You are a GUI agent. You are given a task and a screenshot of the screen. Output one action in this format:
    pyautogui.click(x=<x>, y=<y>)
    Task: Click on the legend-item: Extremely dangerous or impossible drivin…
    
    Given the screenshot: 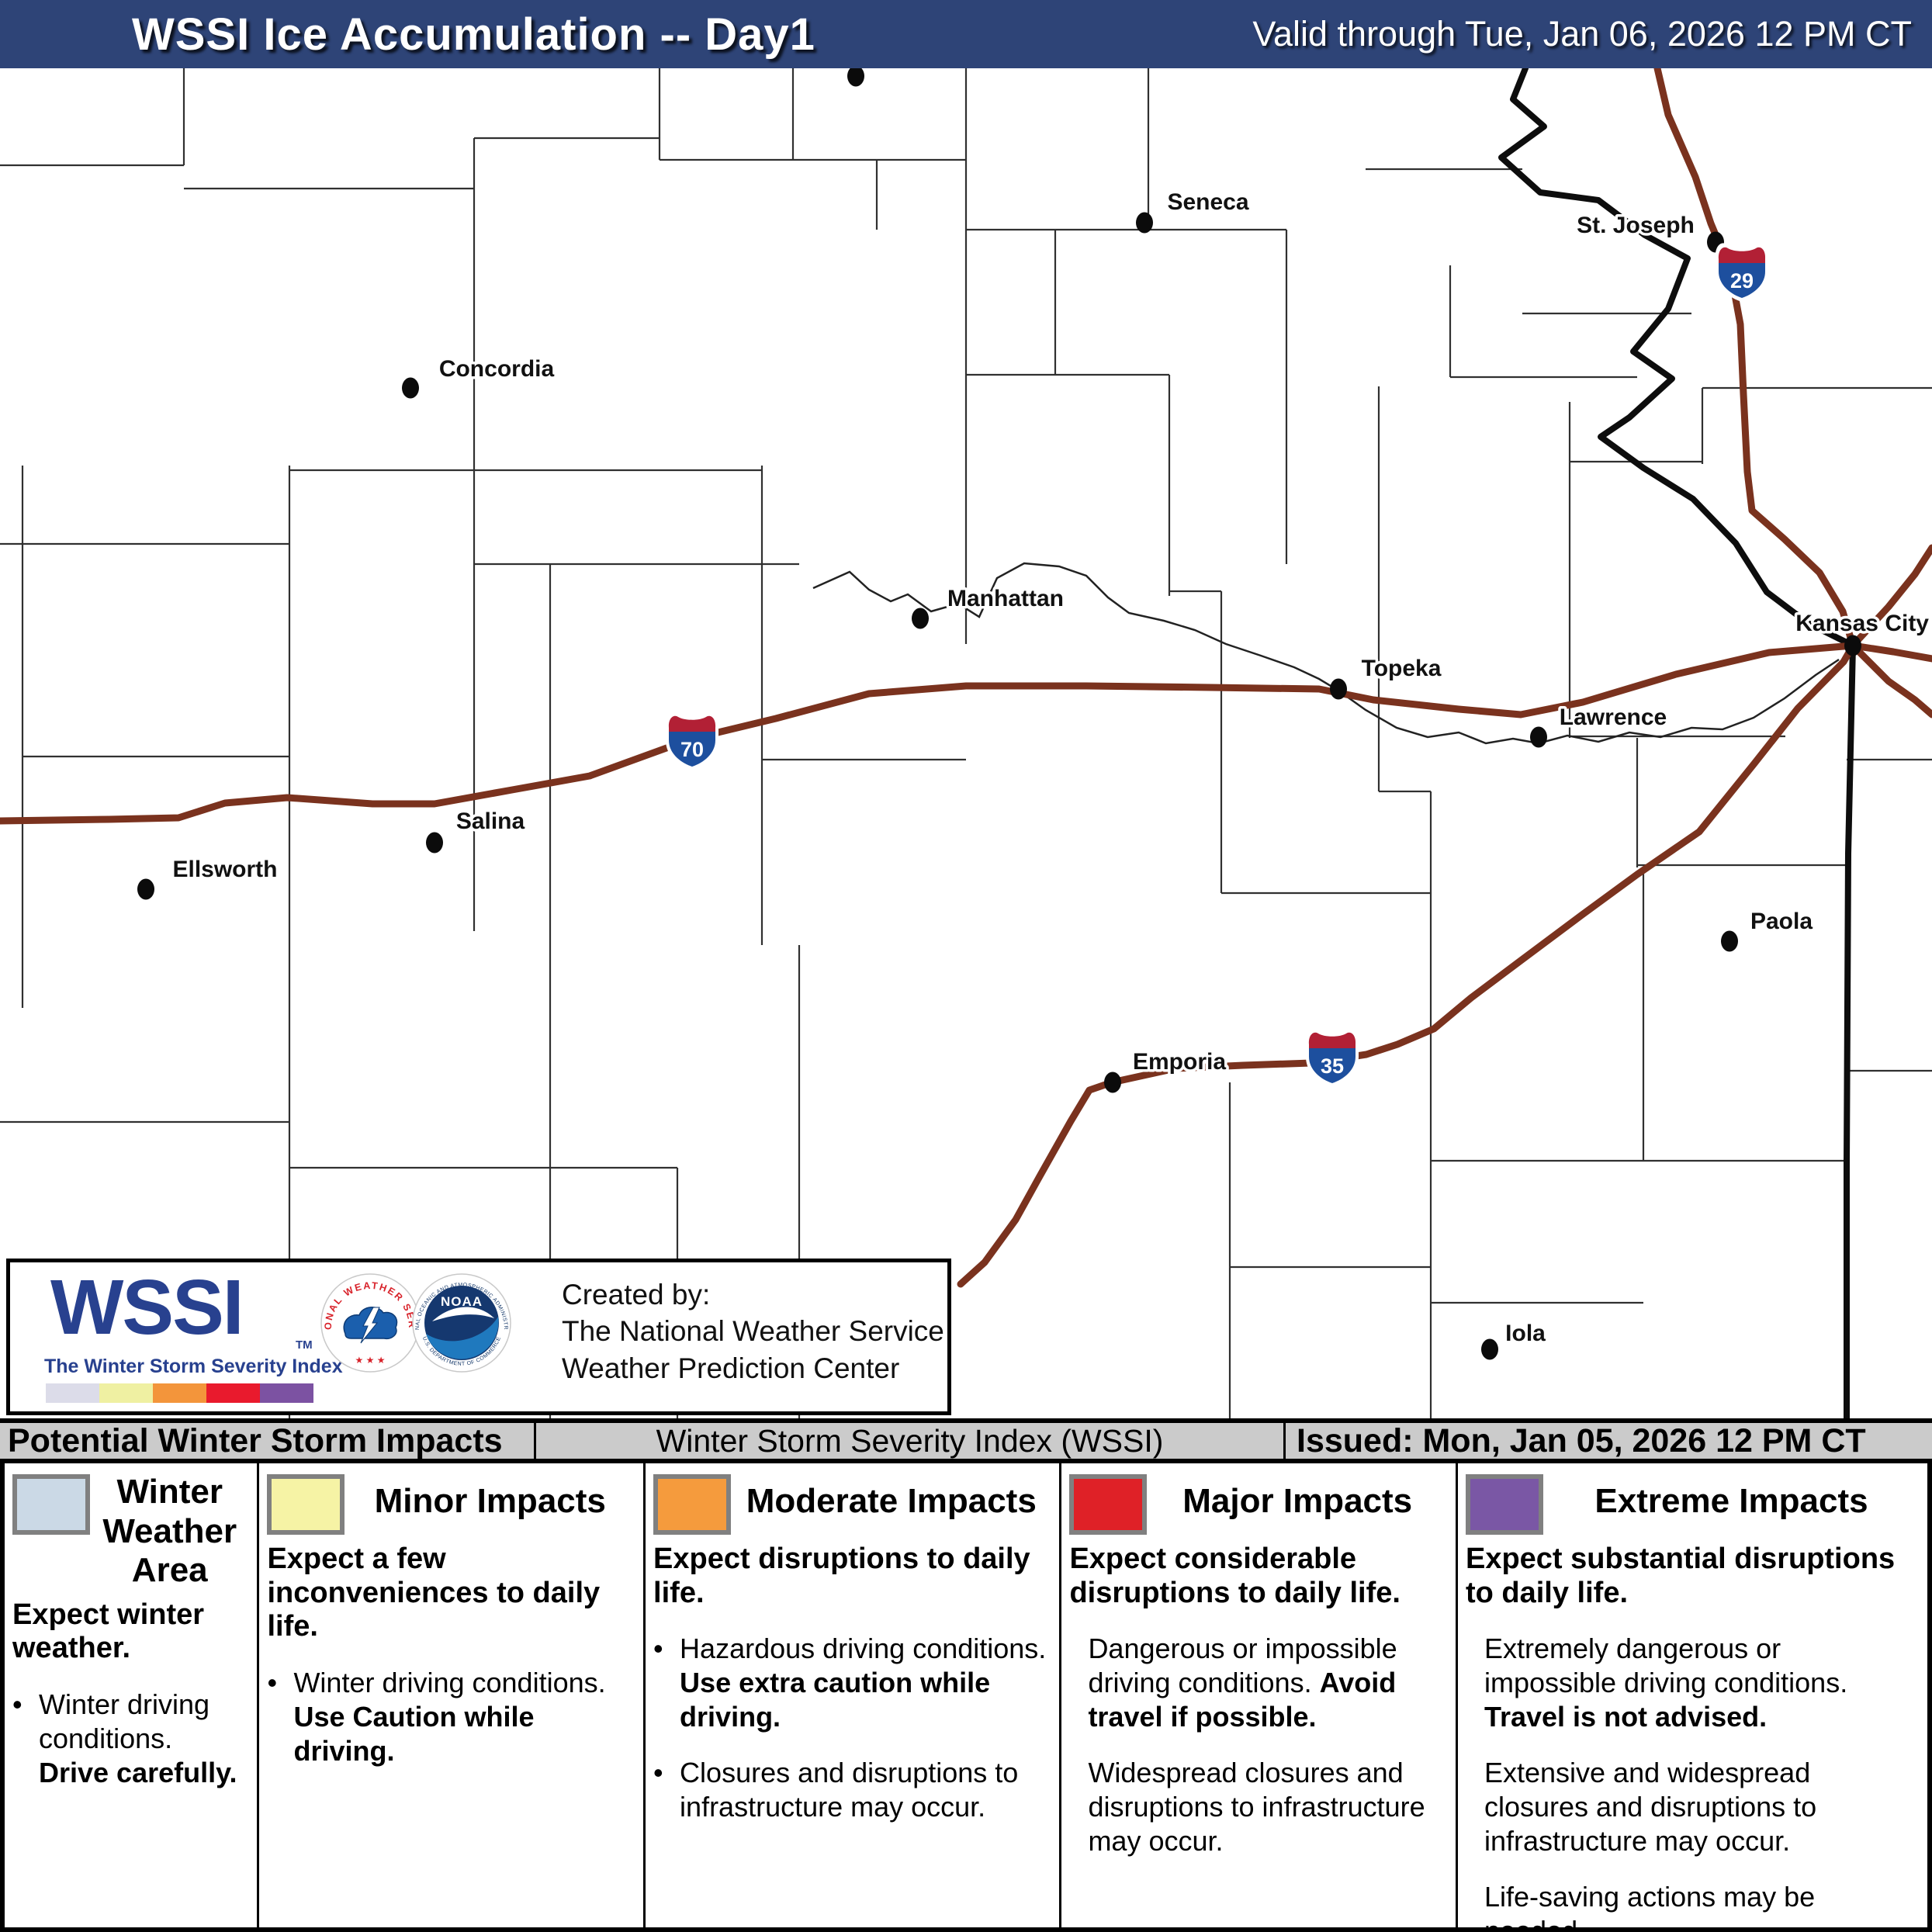 What is the action you would take?
    pyautogui.click(x=1693, y=1683)
    